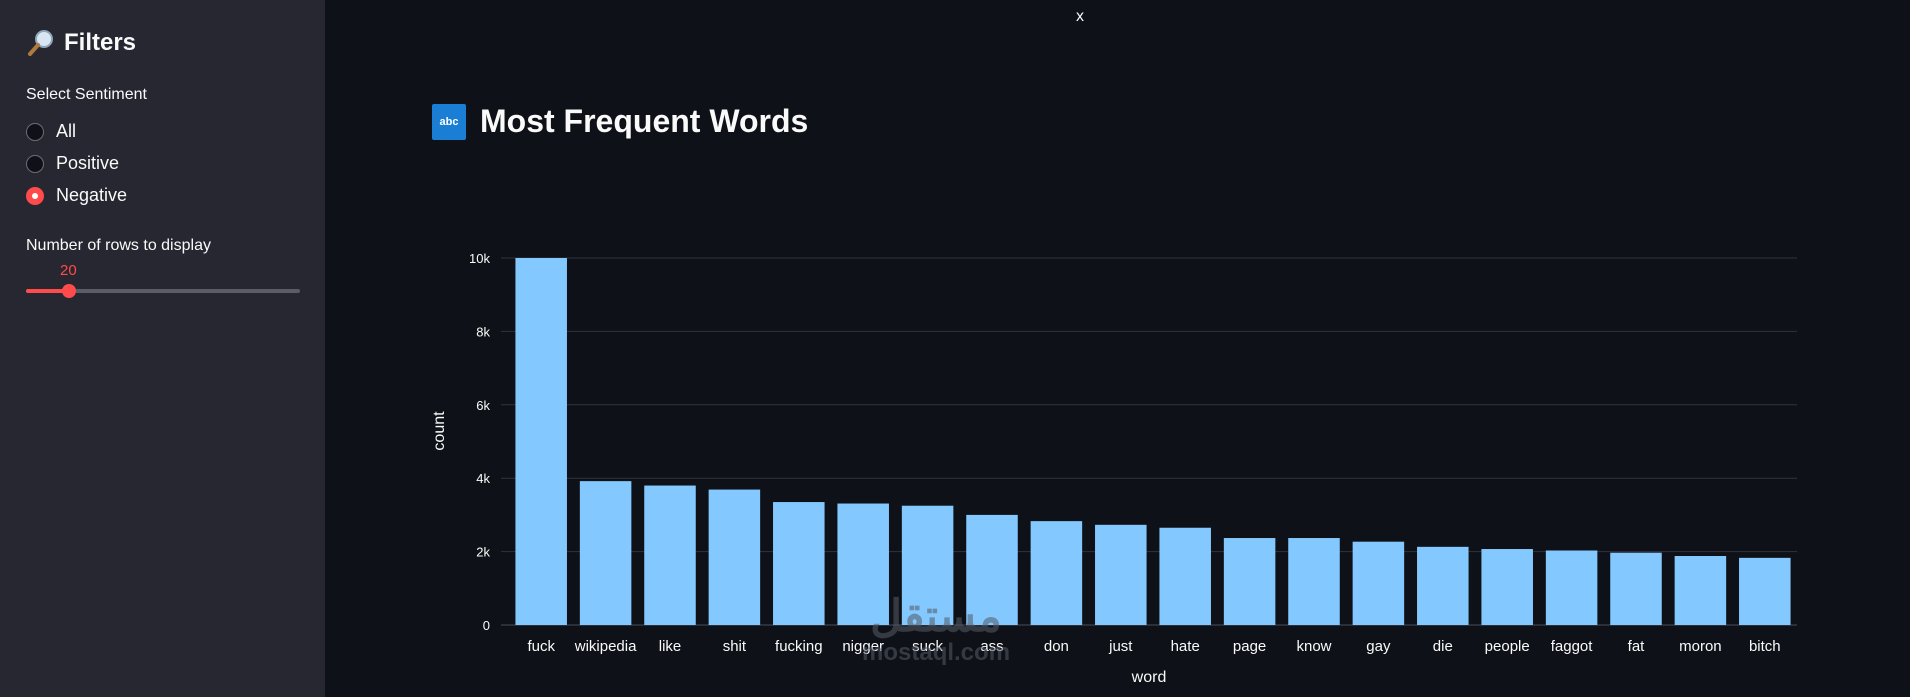 This screenshot has width=1910, height=697. I want to click on x-tick-label: moron, so click(1700, 646).